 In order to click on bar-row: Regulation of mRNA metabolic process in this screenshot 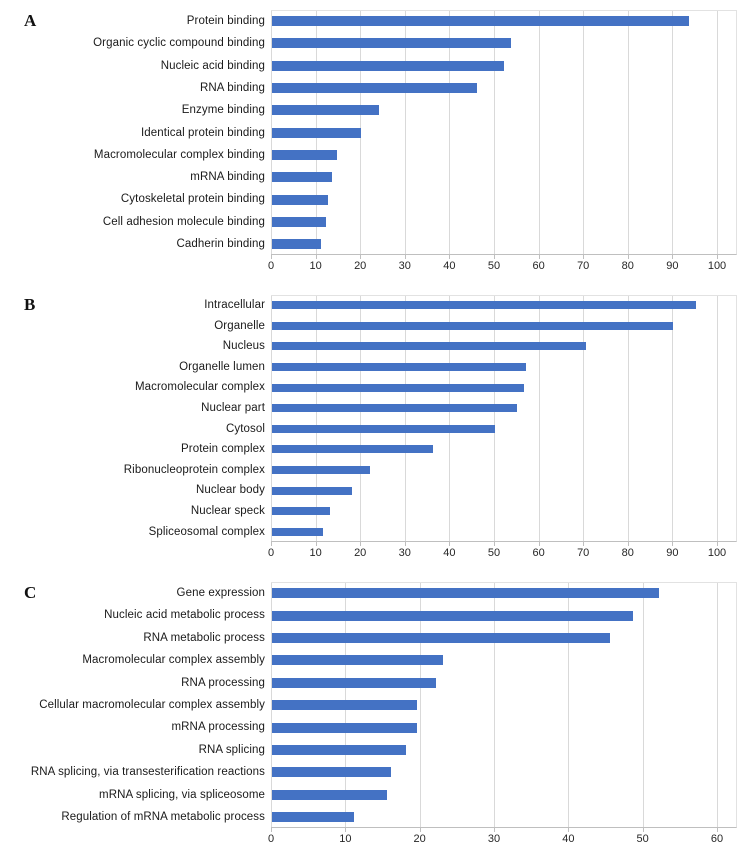, I will do `click(368, 817)`.